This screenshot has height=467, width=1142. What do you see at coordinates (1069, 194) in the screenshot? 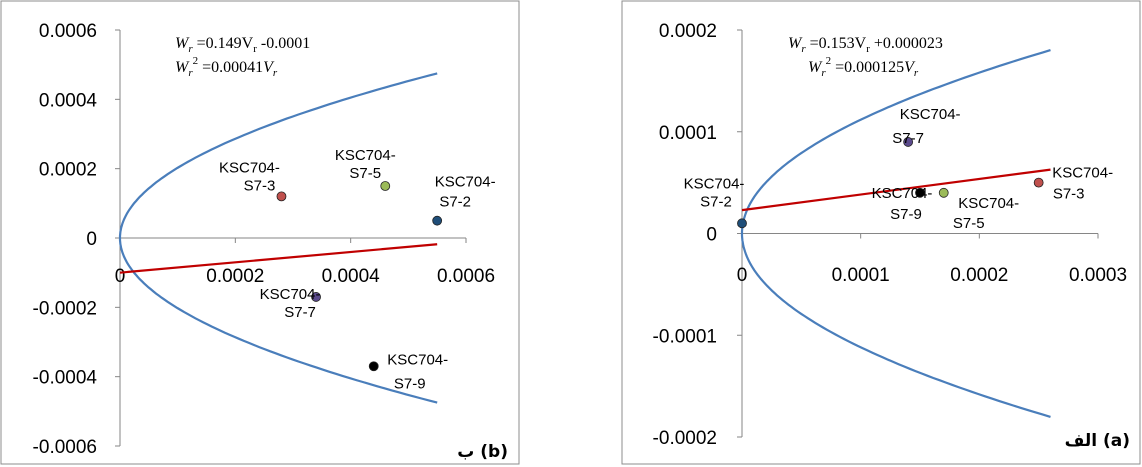
I see `panel-a-point-label-line2: S7-3` at bounding box center [1069, 194].